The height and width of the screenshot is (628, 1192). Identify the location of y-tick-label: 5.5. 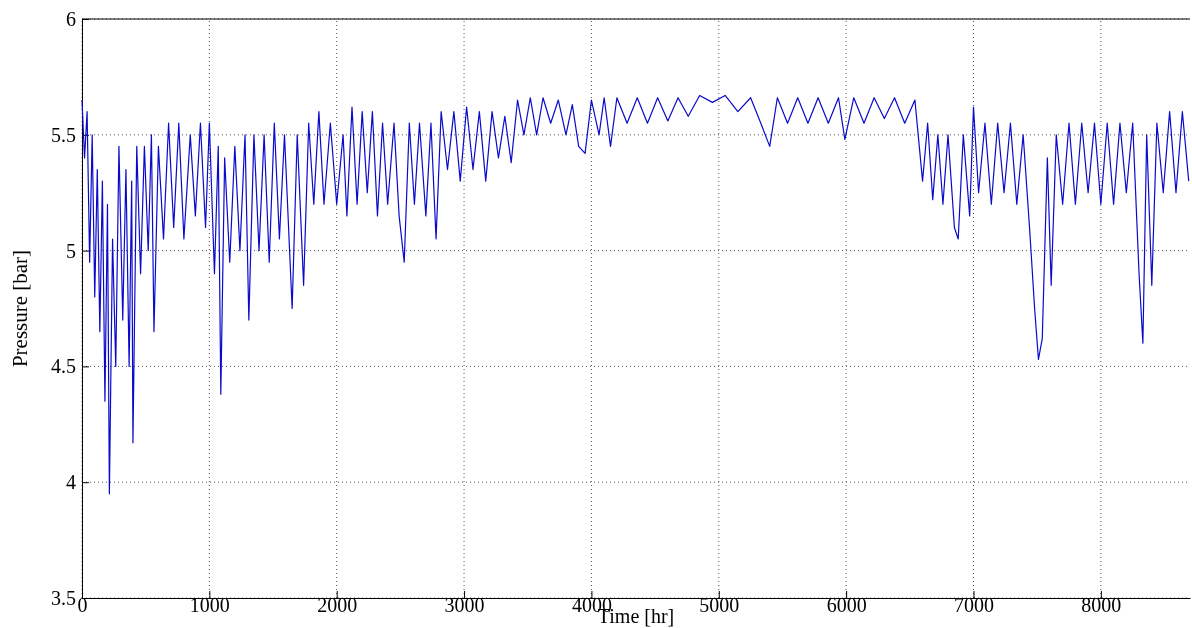
(63, 134).